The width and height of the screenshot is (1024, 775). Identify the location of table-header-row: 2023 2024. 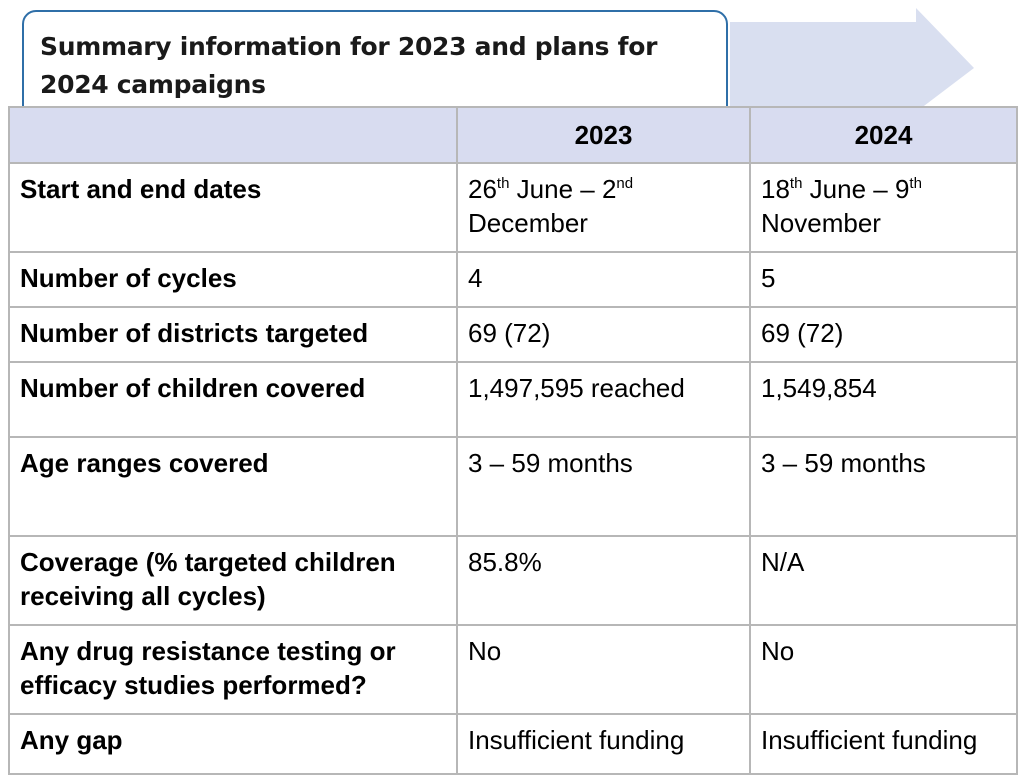
(513, 135).